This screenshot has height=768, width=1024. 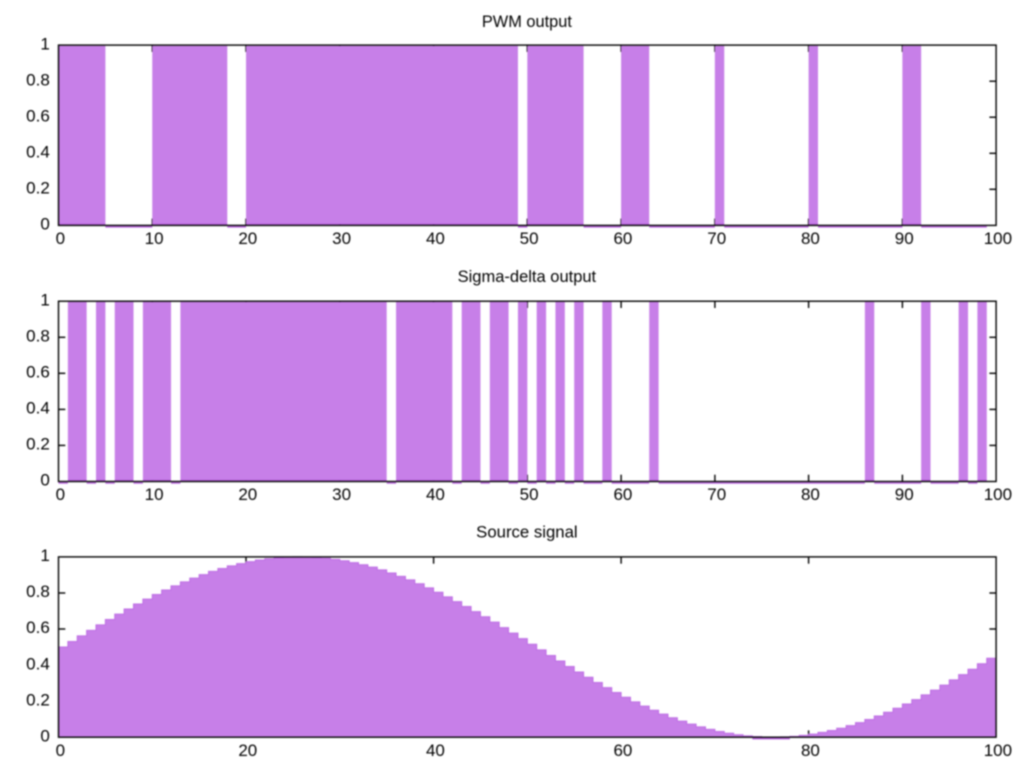 I want to click on svg-text: Sigma-delta output, so click(x=527, y=276).